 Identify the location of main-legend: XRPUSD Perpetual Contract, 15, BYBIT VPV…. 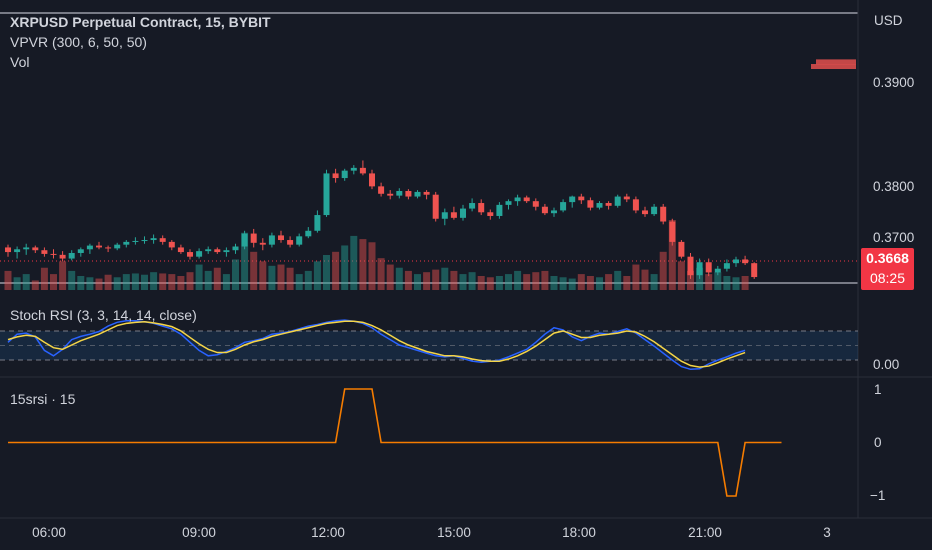
(140, 42).